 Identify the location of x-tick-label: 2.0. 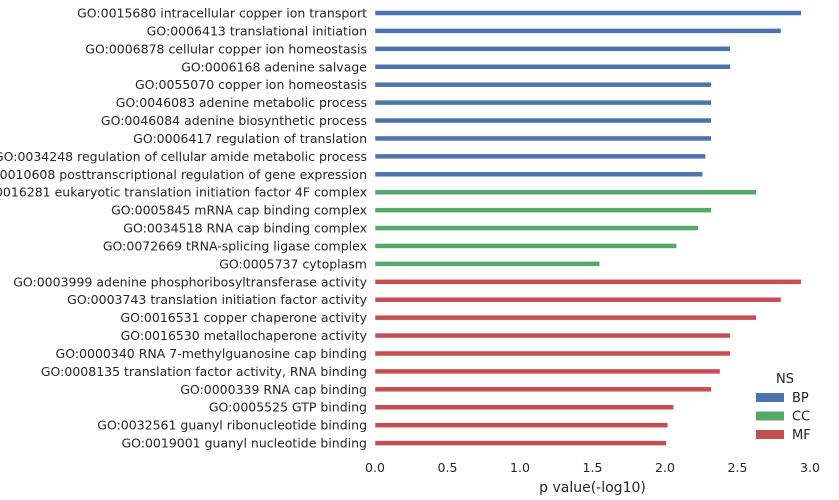
(665, 467).